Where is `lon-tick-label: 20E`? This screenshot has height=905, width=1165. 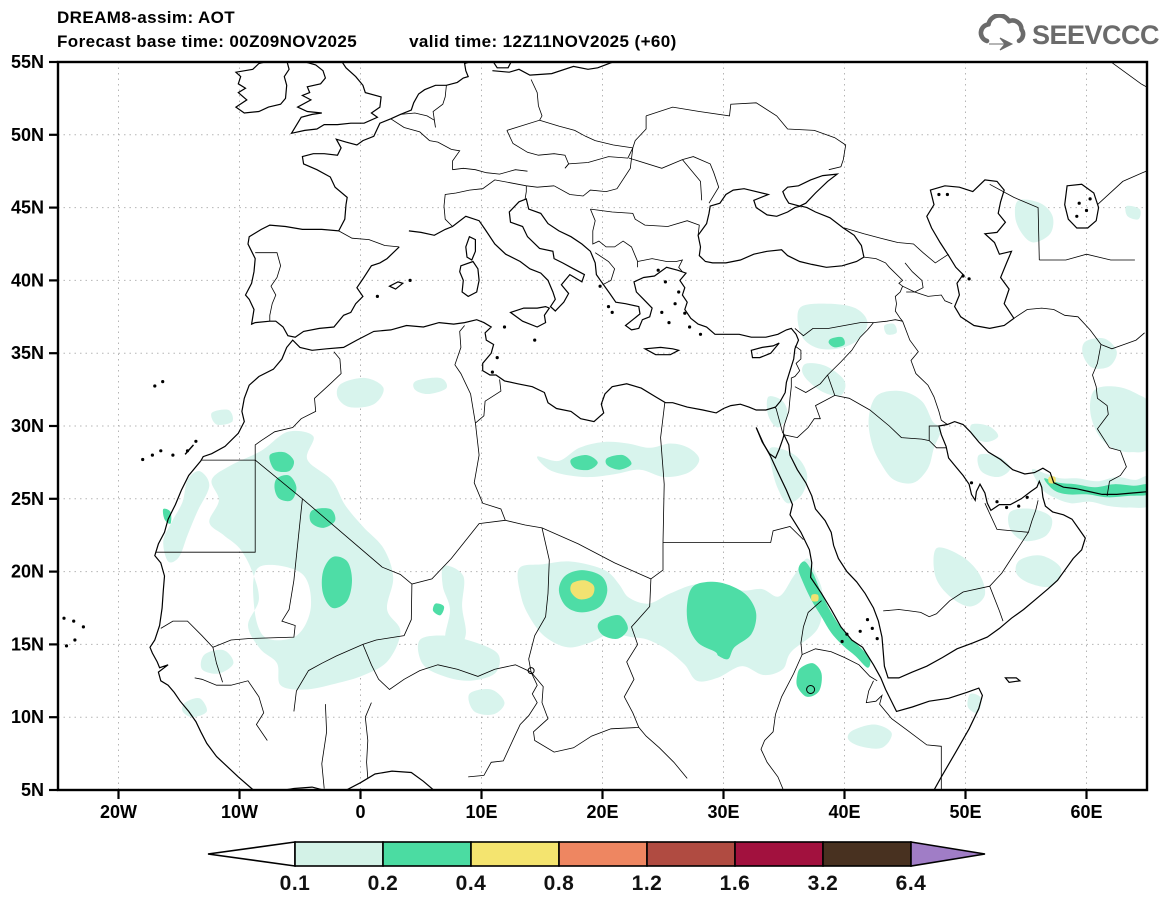 lon-tick-label: 20E is located at coordinates (602, 812).